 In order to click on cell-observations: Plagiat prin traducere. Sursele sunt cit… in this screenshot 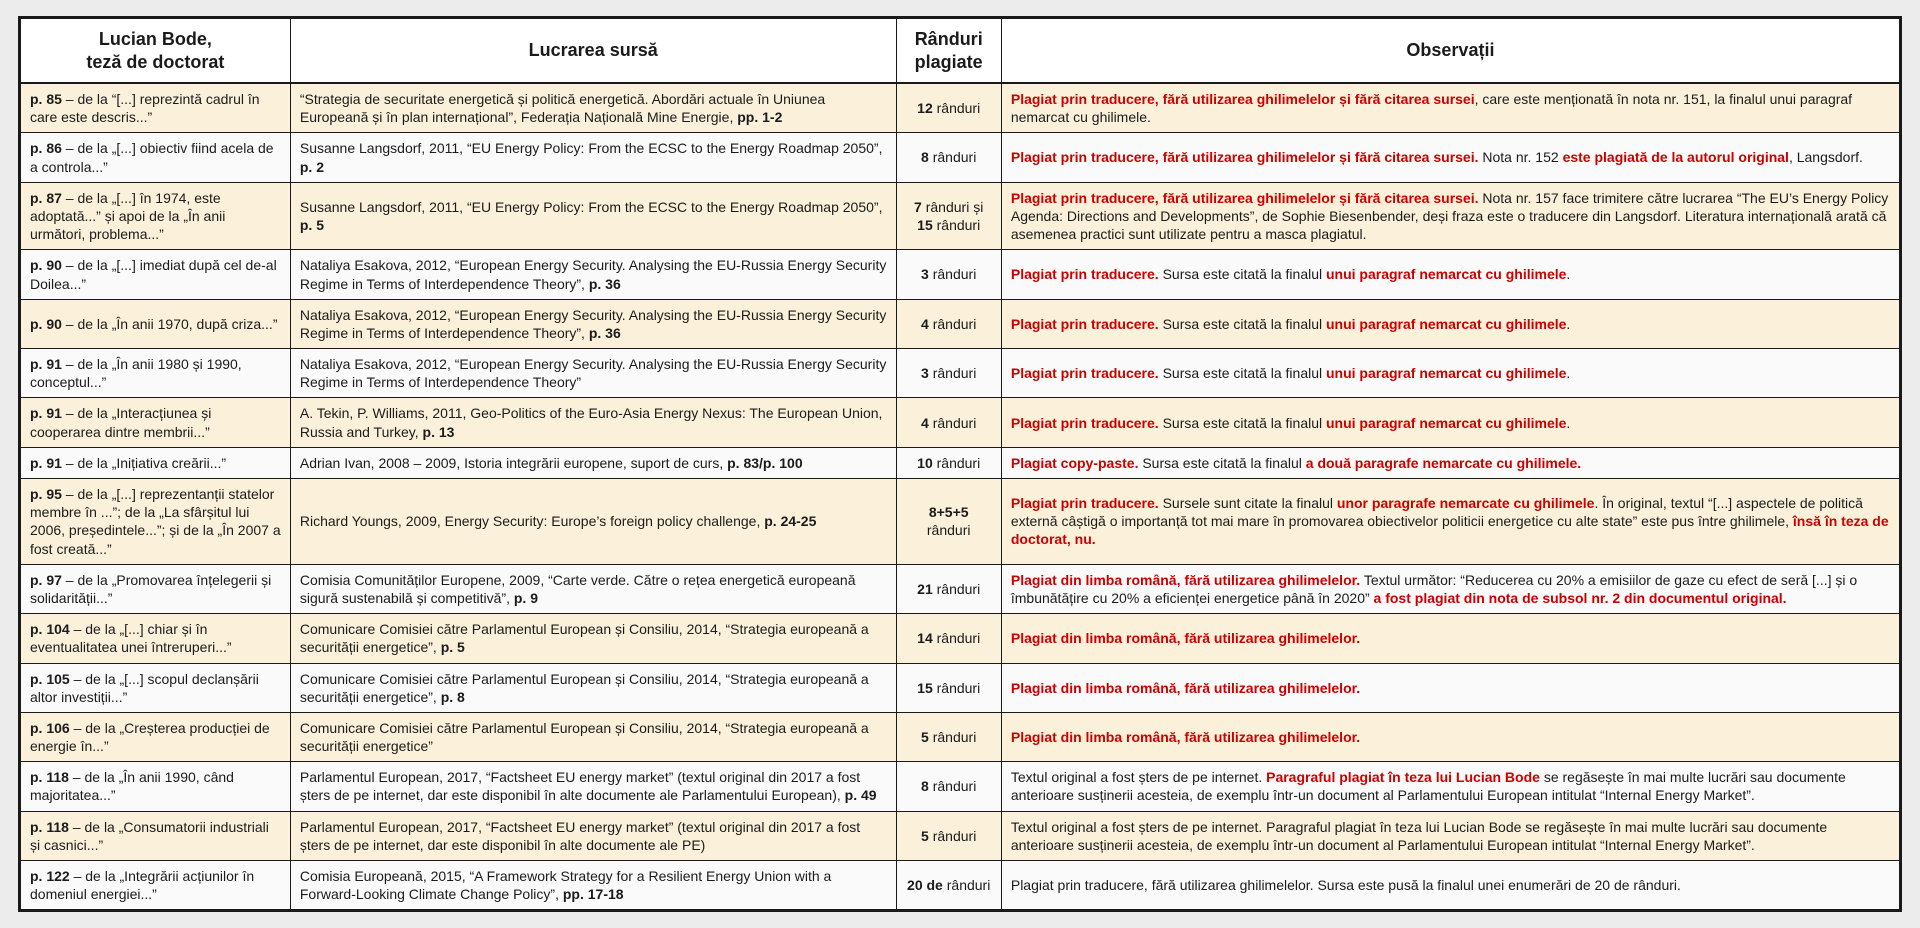, I will do `click(1451, 521)`.